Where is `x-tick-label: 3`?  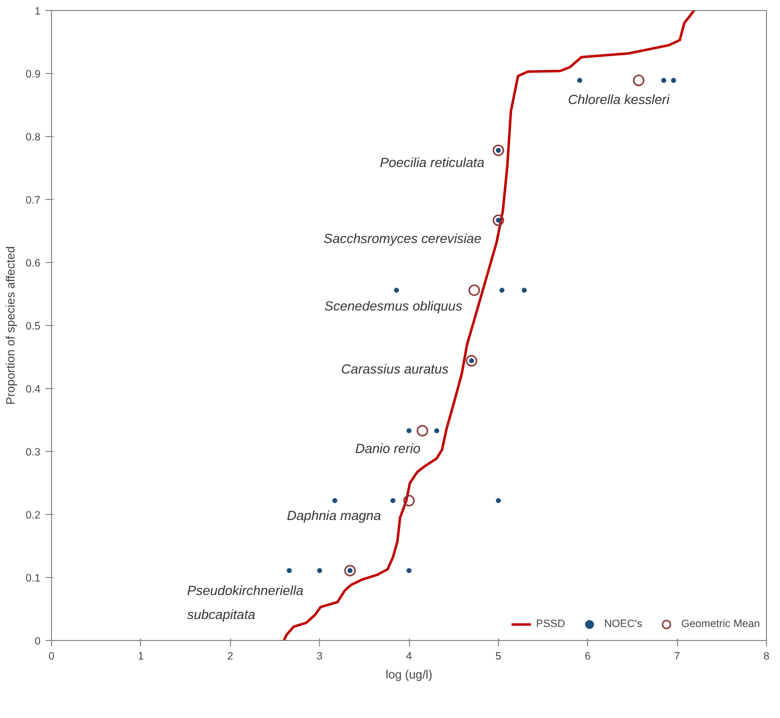 x-tick-label: 3 is located at coordinates (319, 656).